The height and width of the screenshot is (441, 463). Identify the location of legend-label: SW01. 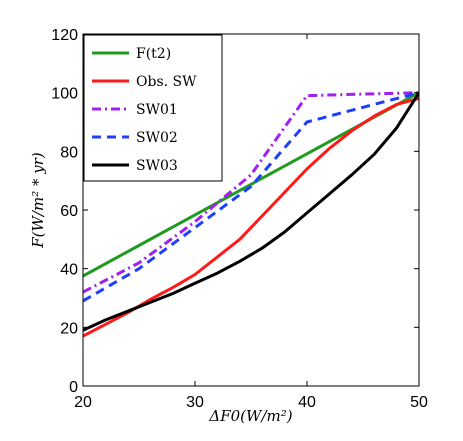
(157, 110).